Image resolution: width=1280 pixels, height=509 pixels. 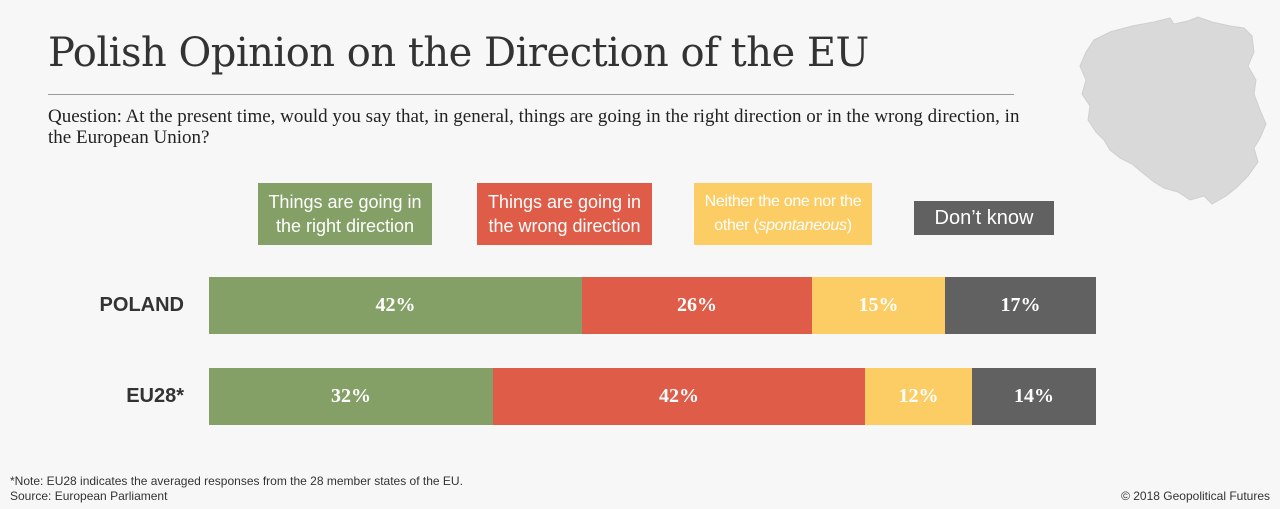 I want to click on bar-eu28-neither: 12%, so click(x=918, y=396).